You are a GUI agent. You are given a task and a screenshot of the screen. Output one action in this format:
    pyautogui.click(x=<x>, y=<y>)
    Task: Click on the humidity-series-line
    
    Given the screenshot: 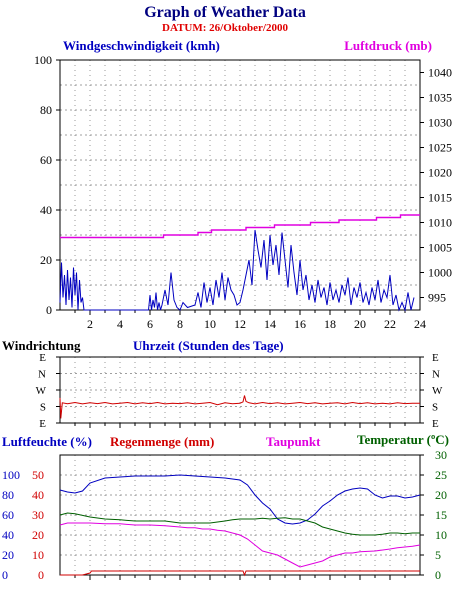 What is the action you would take?
    pyautogui.click(x=240, y=499)
    